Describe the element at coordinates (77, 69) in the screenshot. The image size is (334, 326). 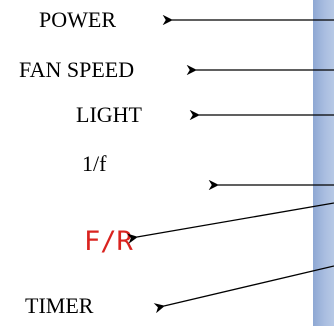
I see `fan-speed-label: FAN SPEED` at that location.